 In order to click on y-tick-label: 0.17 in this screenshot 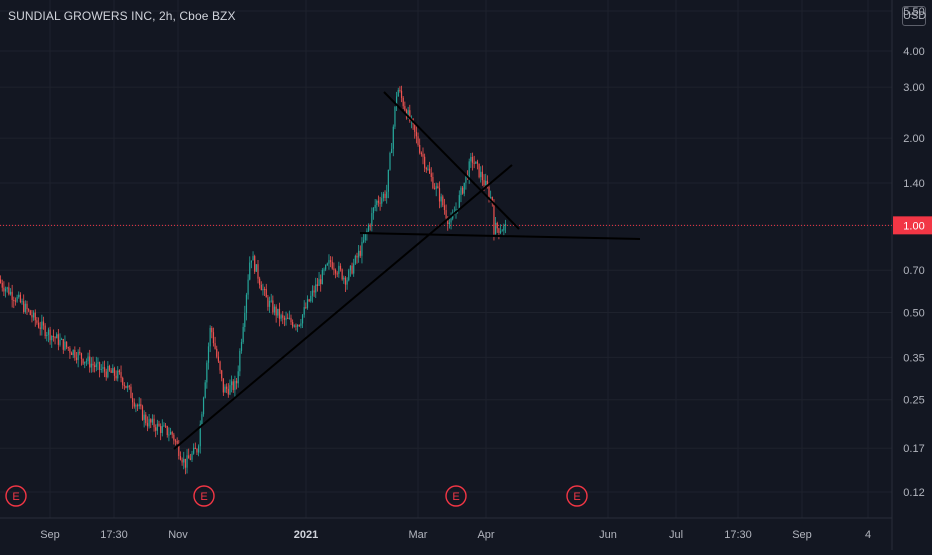, I will do `click(913, 449)`.